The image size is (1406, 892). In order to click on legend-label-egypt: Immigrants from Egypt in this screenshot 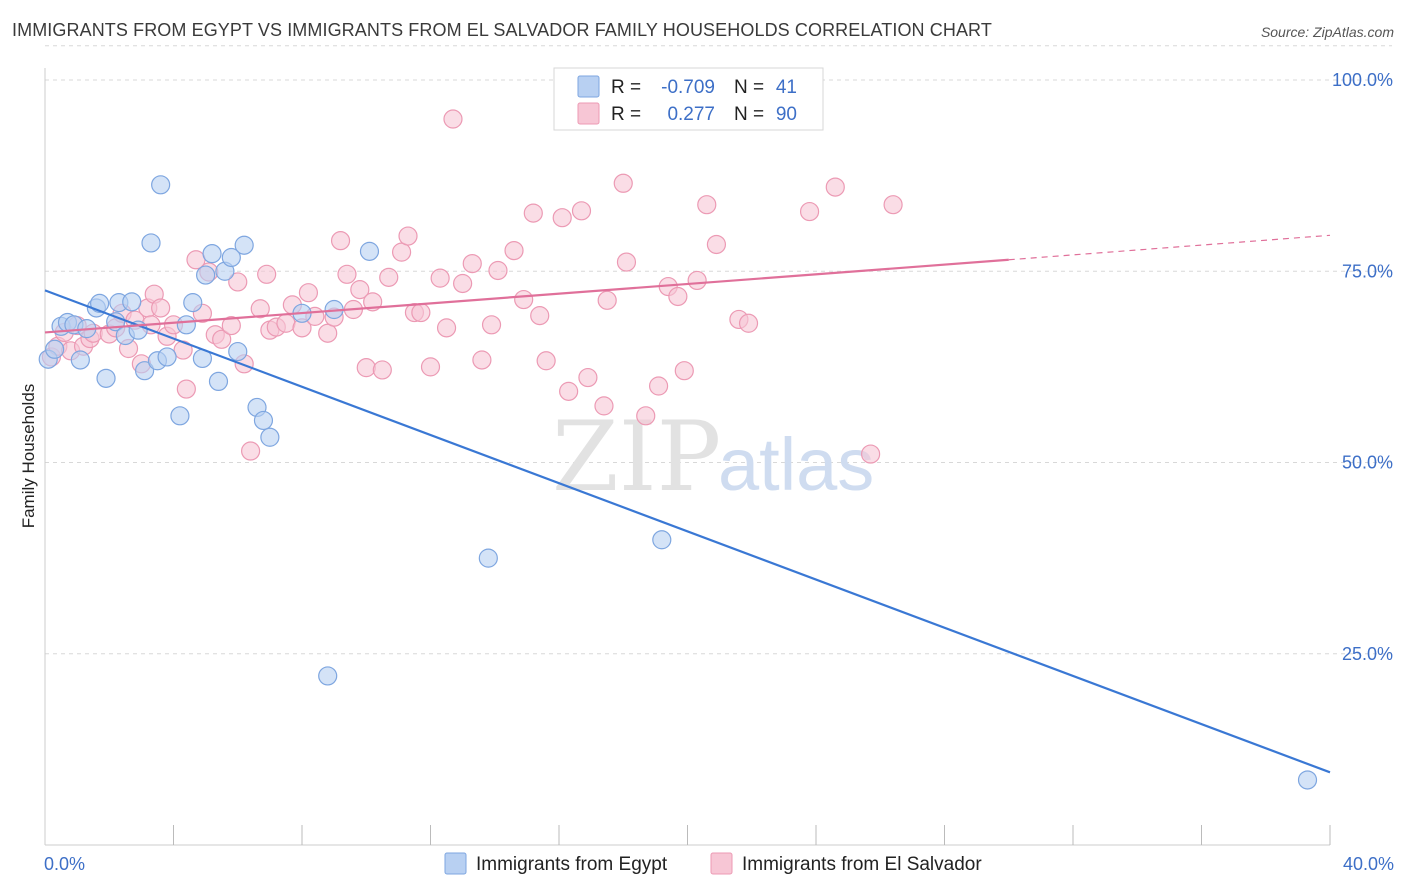, I will do `click(572, 864)`.